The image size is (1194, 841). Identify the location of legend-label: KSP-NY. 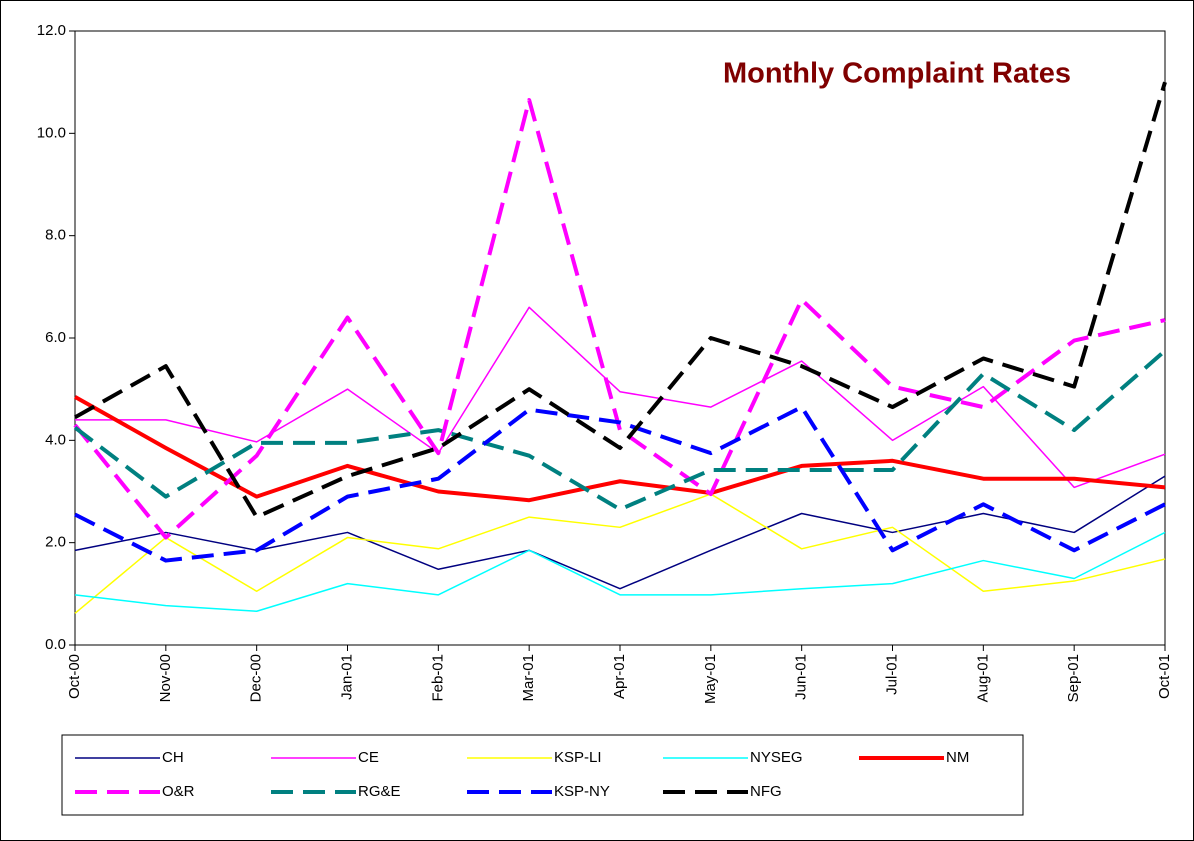
(582, 791).